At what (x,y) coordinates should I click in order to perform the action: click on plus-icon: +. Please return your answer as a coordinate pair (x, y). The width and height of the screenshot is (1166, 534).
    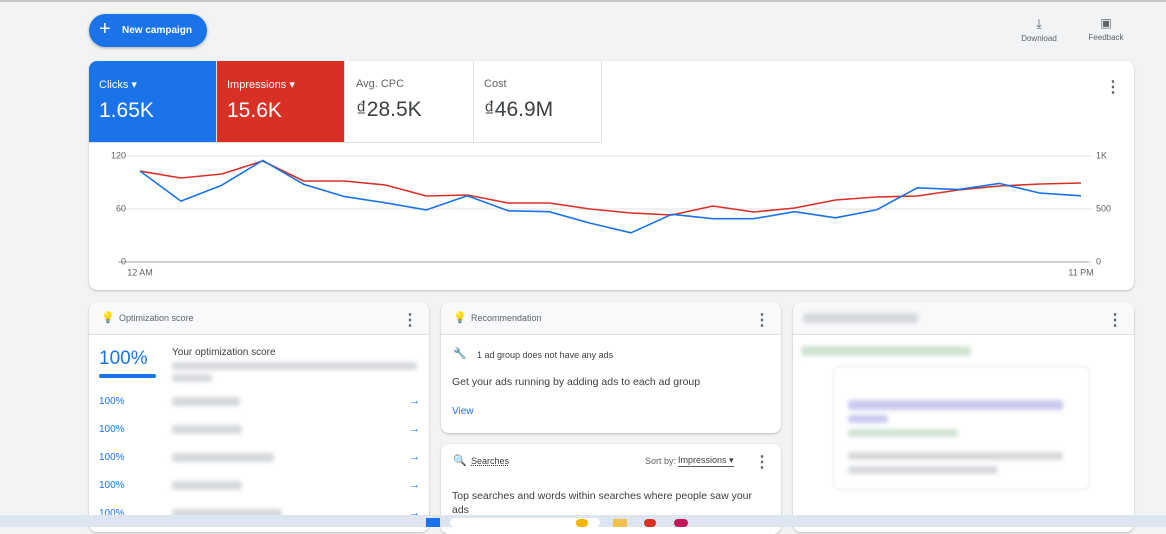
    Looking at the image, I should click on (105, 29).